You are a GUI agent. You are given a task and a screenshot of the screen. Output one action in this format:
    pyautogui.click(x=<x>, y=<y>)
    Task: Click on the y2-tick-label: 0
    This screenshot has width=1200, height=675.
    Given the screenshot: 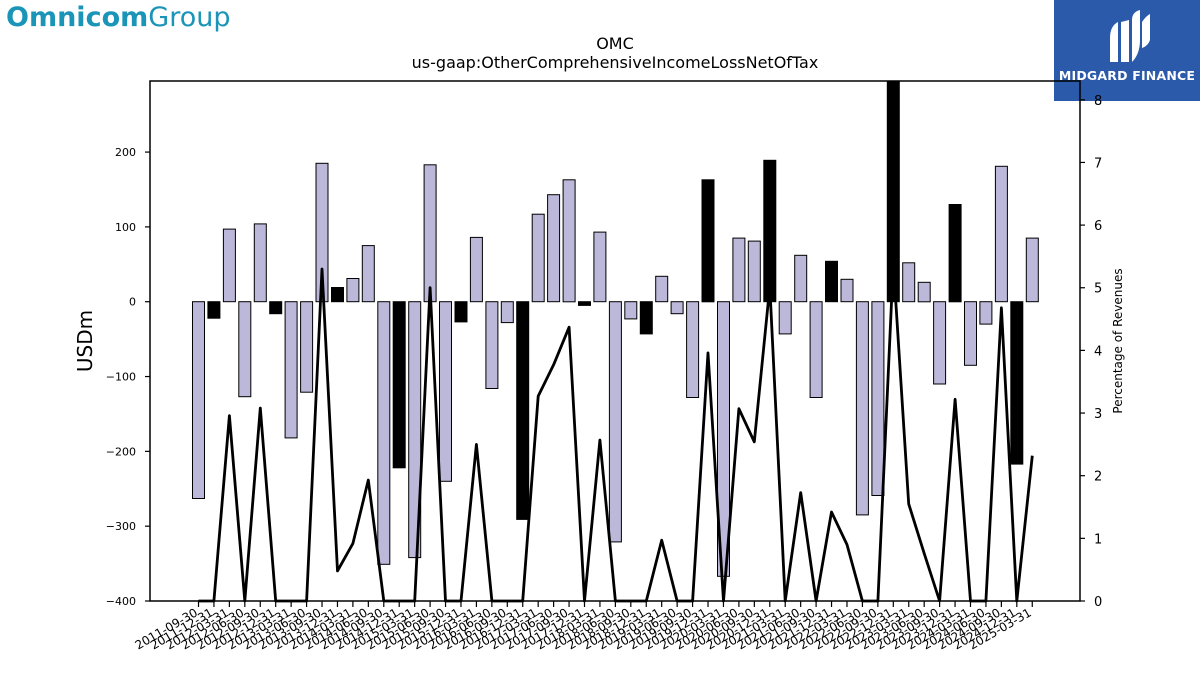 What is the action you would take?
    pyautogui.click(x=1098, y=602)
    